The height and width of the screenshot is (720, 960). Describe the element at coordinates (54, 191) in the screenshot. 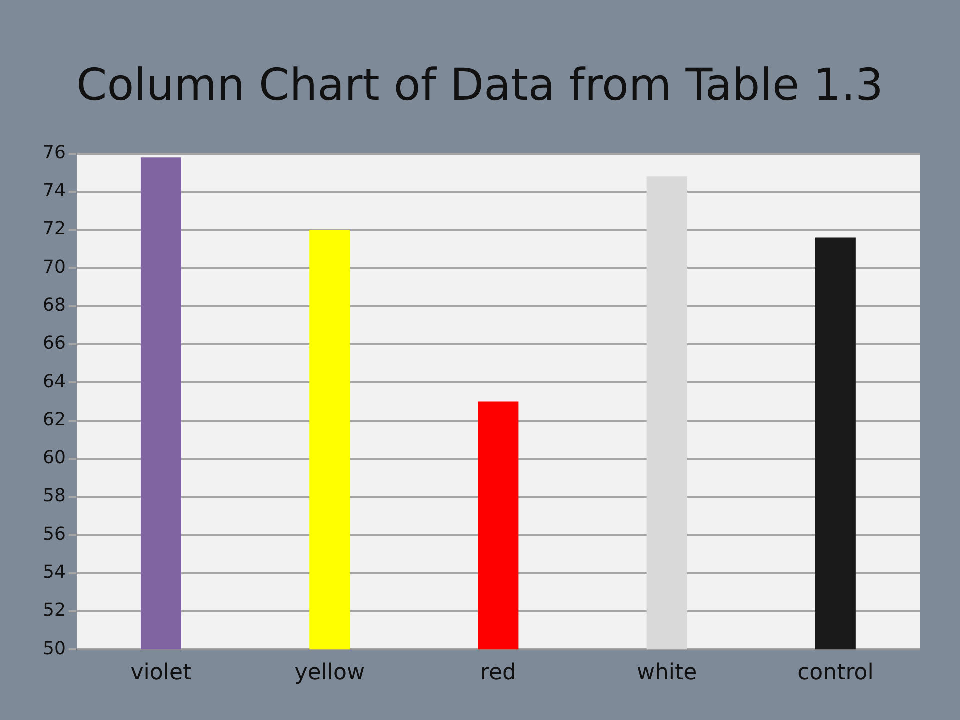

I see `y-tick-label: 74` at that location.